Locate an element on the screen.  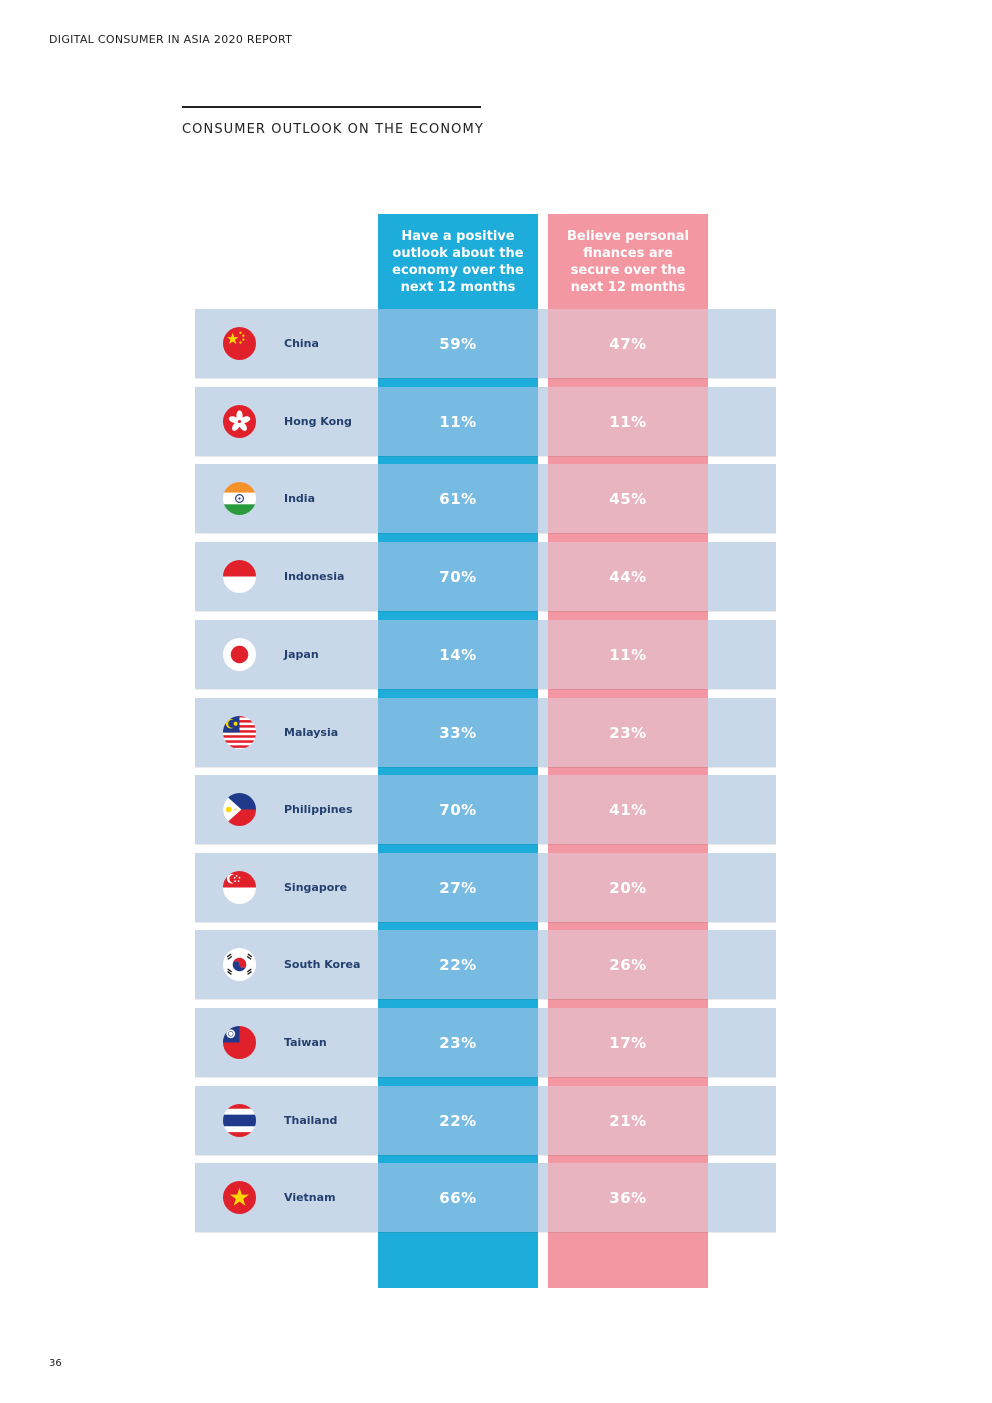
positive-outlook-value: 61% is located at coordinates (458, 498).